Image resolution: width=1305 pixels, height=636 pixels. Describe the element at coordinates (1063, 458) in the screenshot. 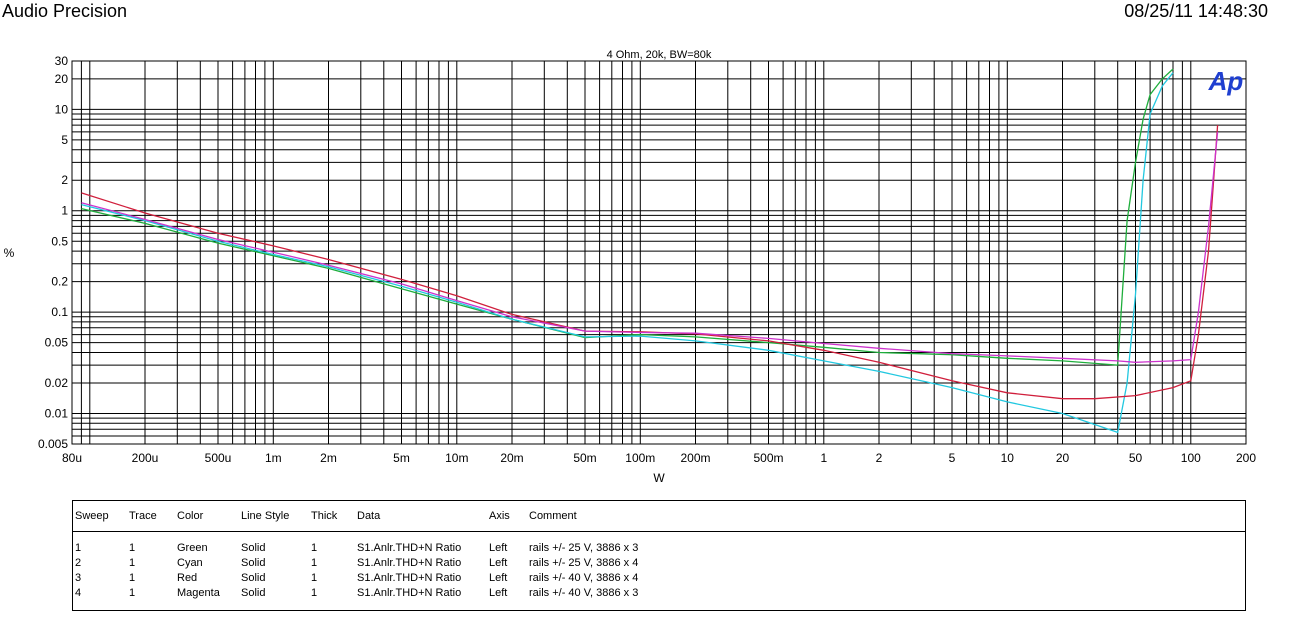

I see `x-tick-label: 20` at that location.